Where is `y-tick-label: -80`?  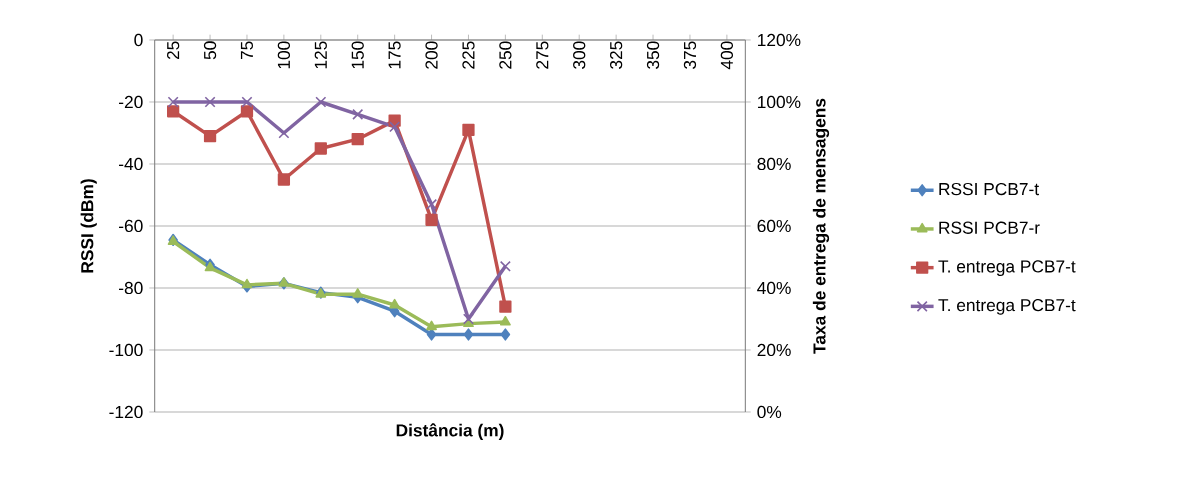
y-tick-label: -80 is located at coordinates (131, 288).